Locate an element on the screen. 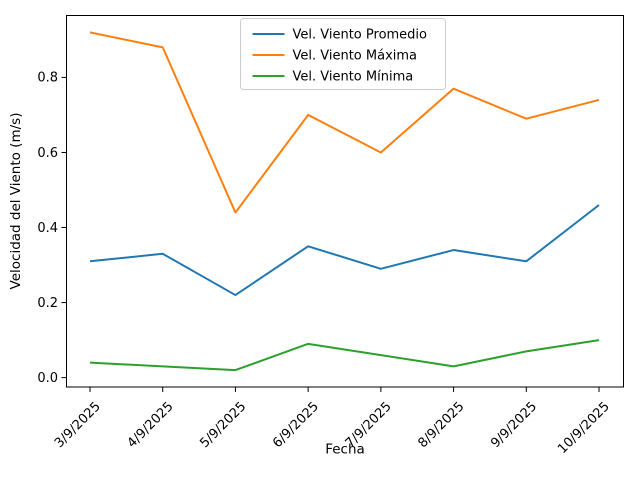 The height and width of the screenshot is (480, 640). x-tick-label: 6/9/2025 is located at coordinates (296, 425).